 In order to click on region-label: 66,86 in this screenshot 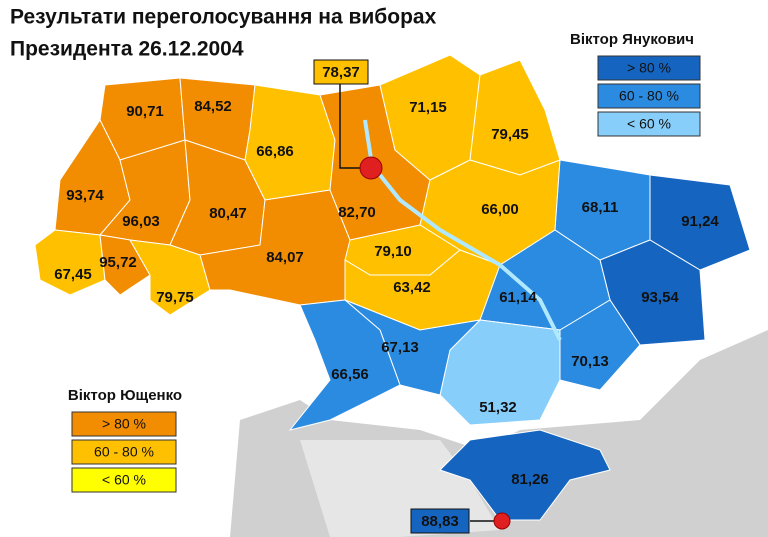, I will do `click(275, 151)`.